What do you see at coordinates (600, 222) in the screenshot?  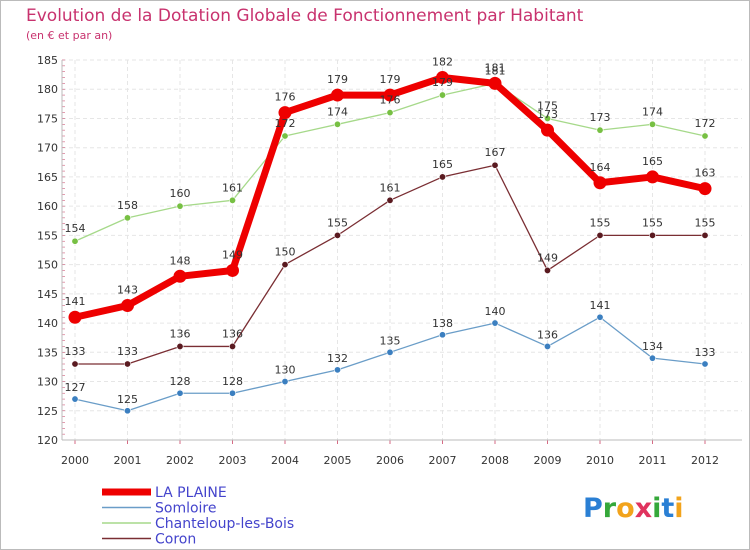 I see `data-label-coron-2010: 155` at bounding box center [600, 222].